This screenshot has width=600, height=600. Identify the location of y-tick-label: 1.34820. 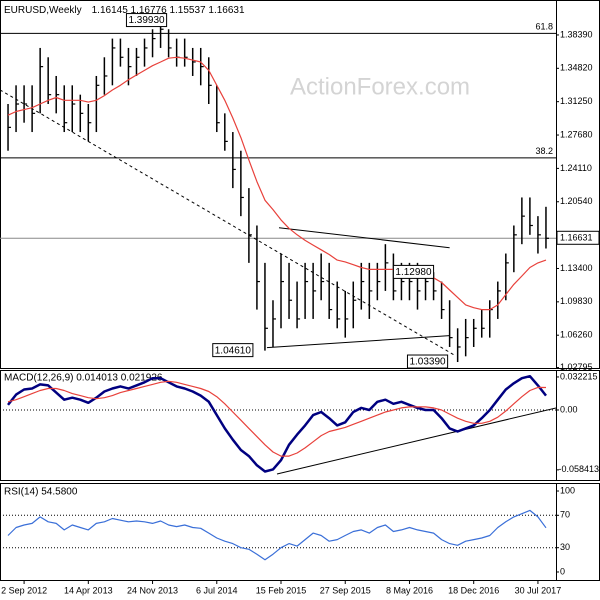
(576, 68).